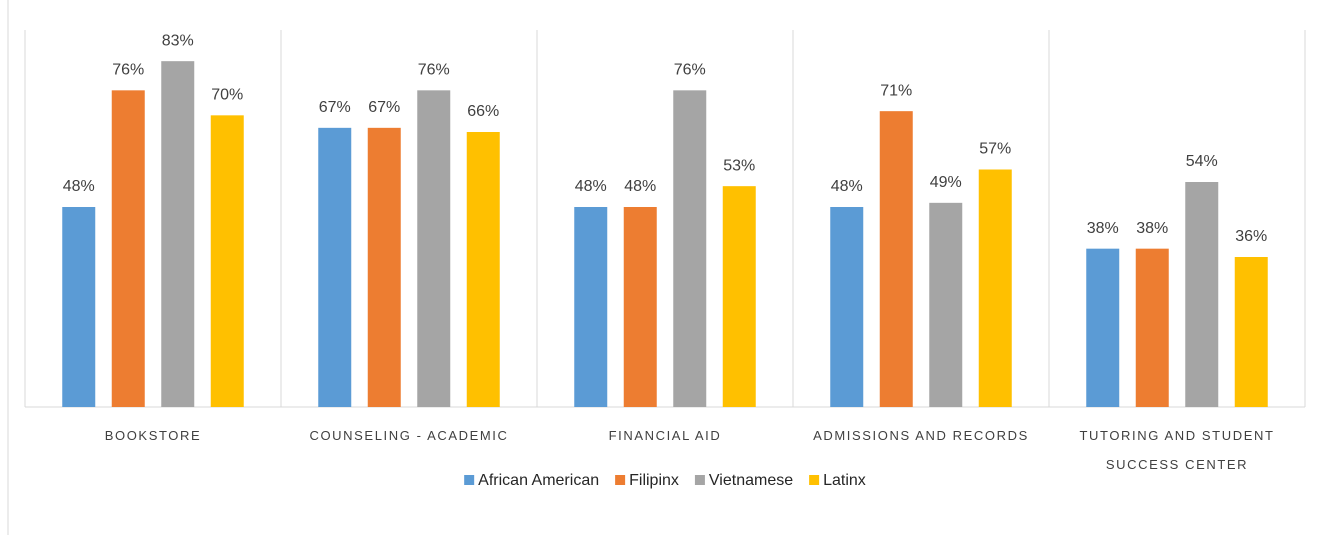 The width and height of the screenshot is (1317, 535). I want to click on legend-label: Latinx, so click(844, 480).